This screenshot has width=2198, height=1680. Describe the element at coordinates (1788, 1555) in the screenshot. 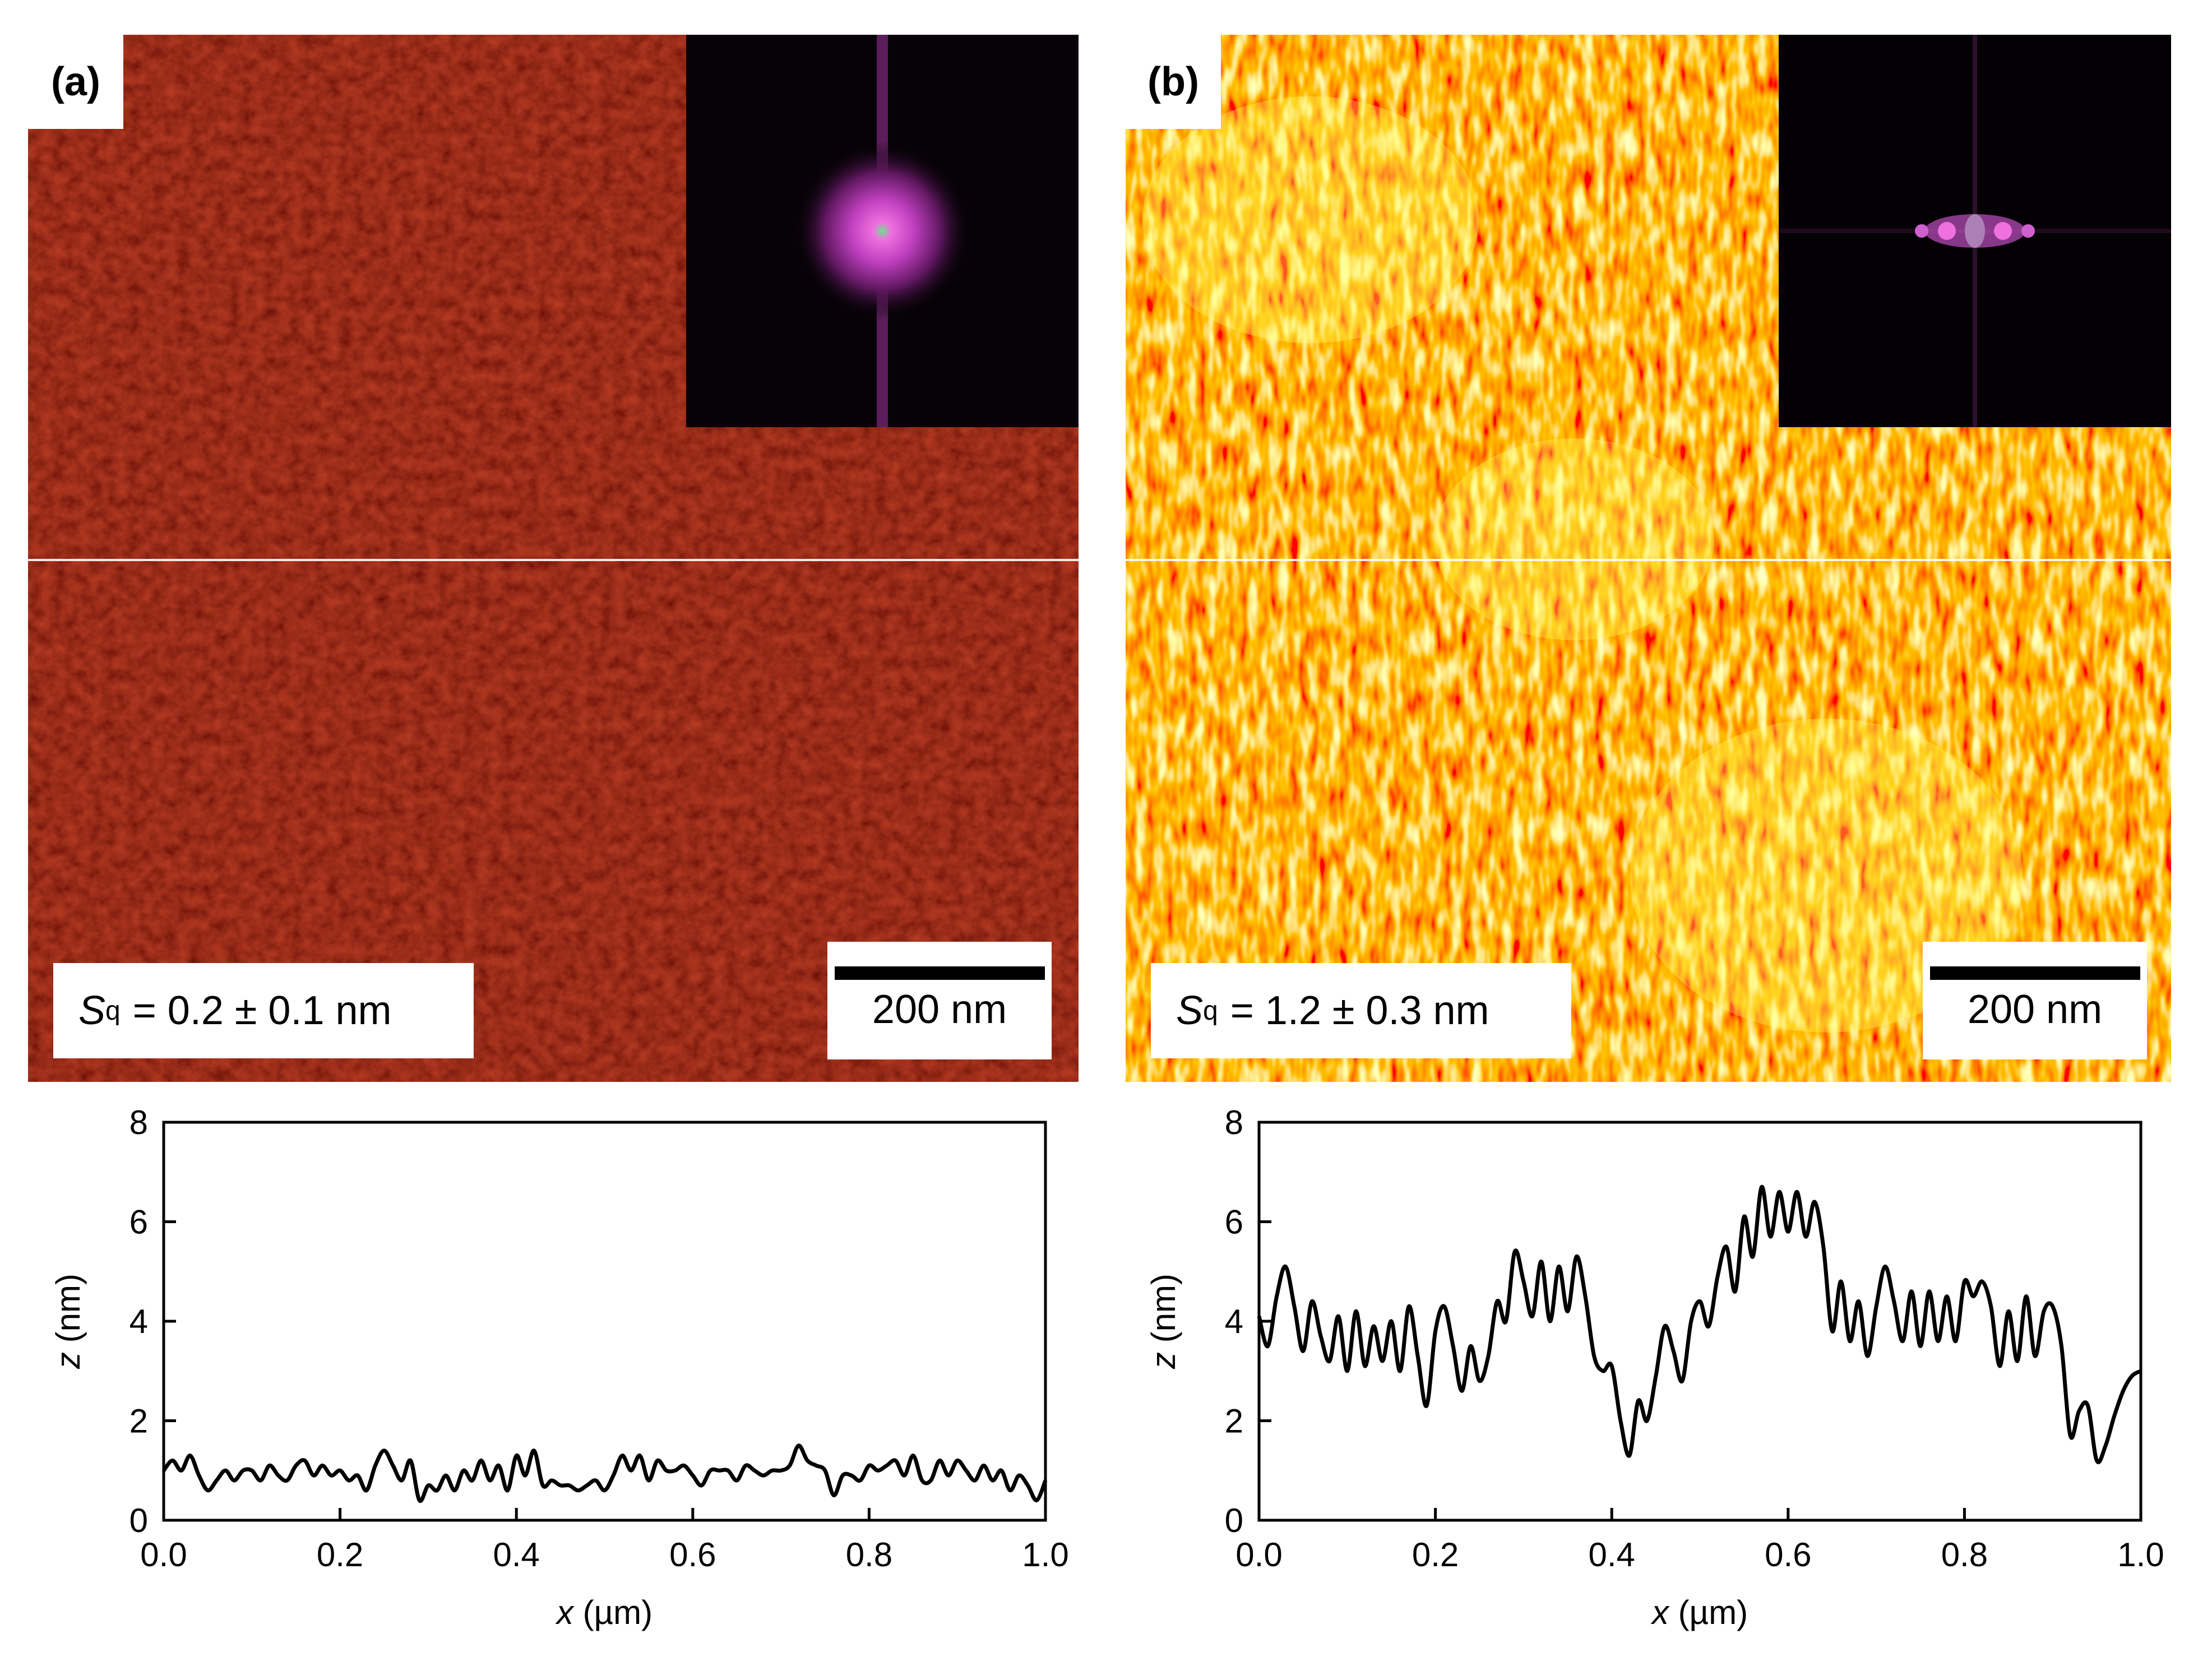

I see `x-tick-label-b: 0.6` at that location.